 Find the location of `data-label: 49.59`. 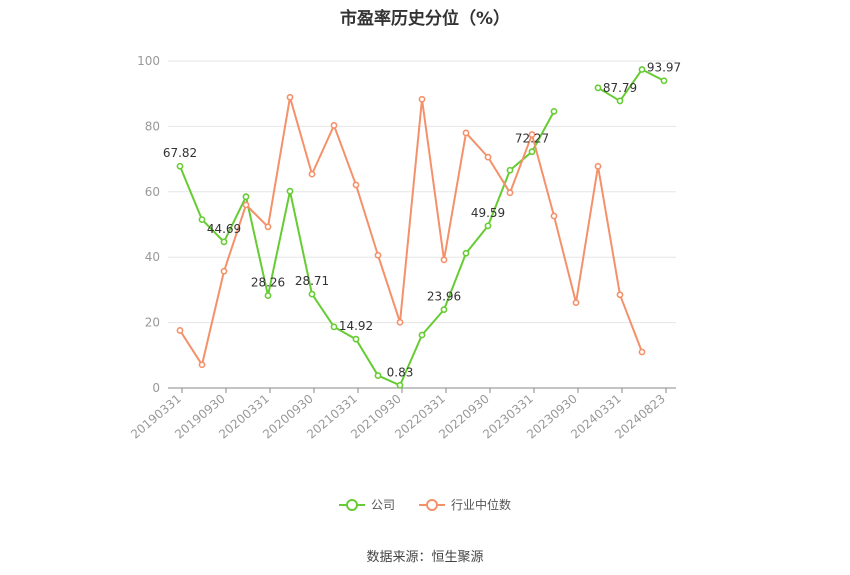

data-label: 49.59 is located at coordinates (488, 213).